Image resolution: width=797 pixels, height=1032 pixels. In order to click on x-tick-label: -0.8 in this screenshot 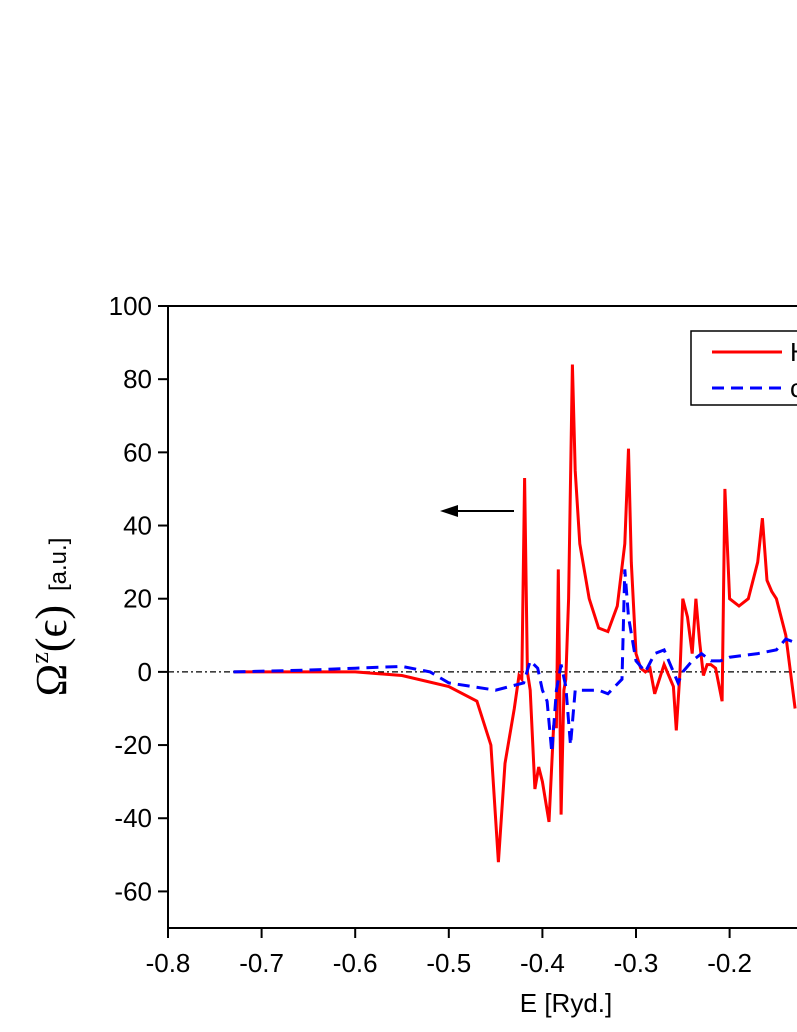, I will do `click(168, 963)`.